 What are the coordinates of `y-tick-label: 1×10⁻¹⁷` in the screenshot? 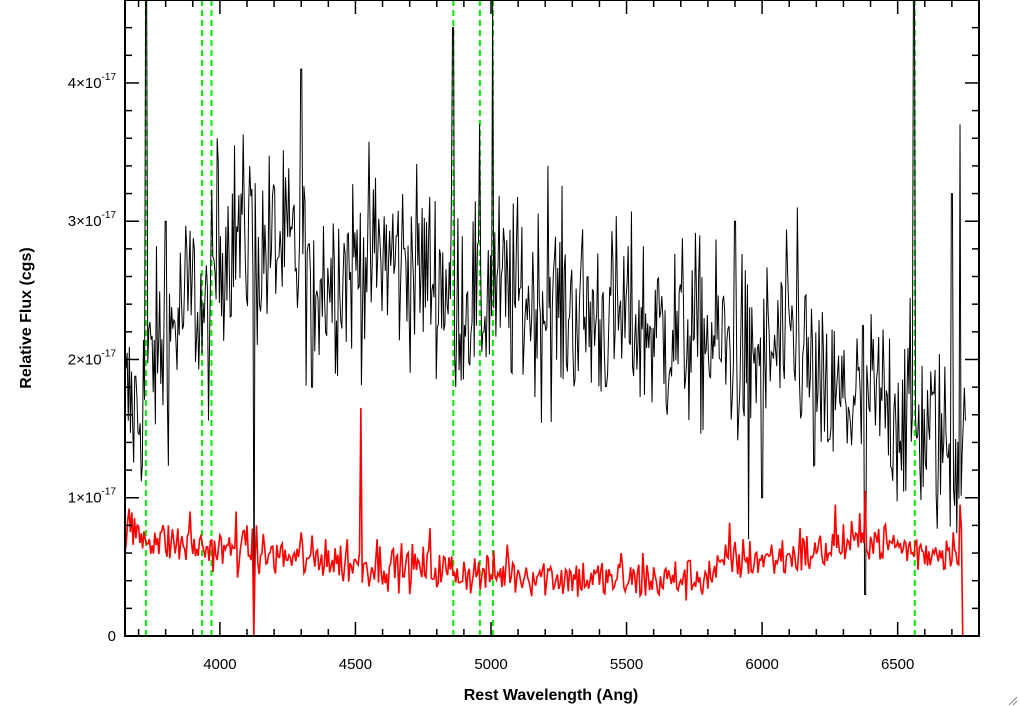 It's located at (92, 497).